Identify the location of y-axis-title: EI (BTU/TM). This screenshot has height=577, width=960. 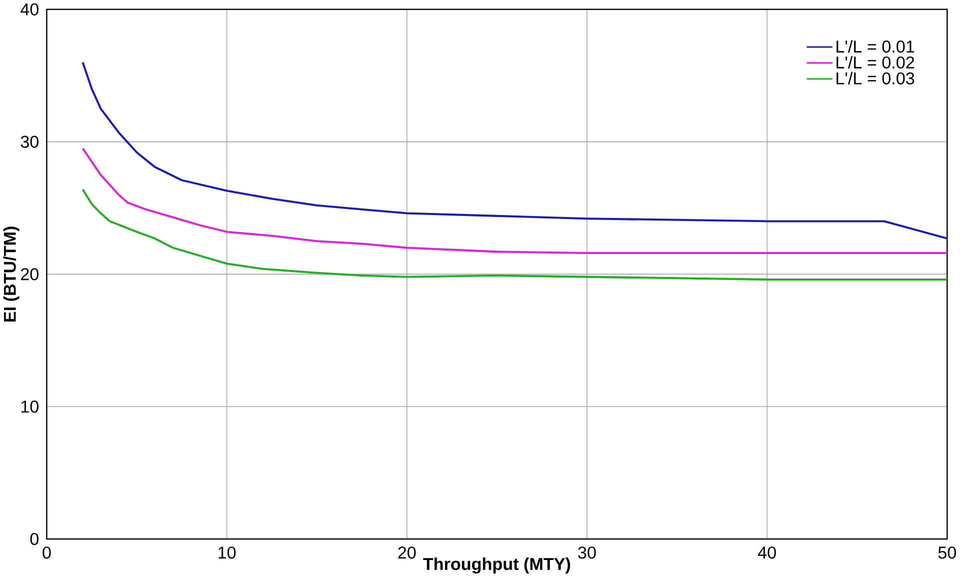
(11, 274).